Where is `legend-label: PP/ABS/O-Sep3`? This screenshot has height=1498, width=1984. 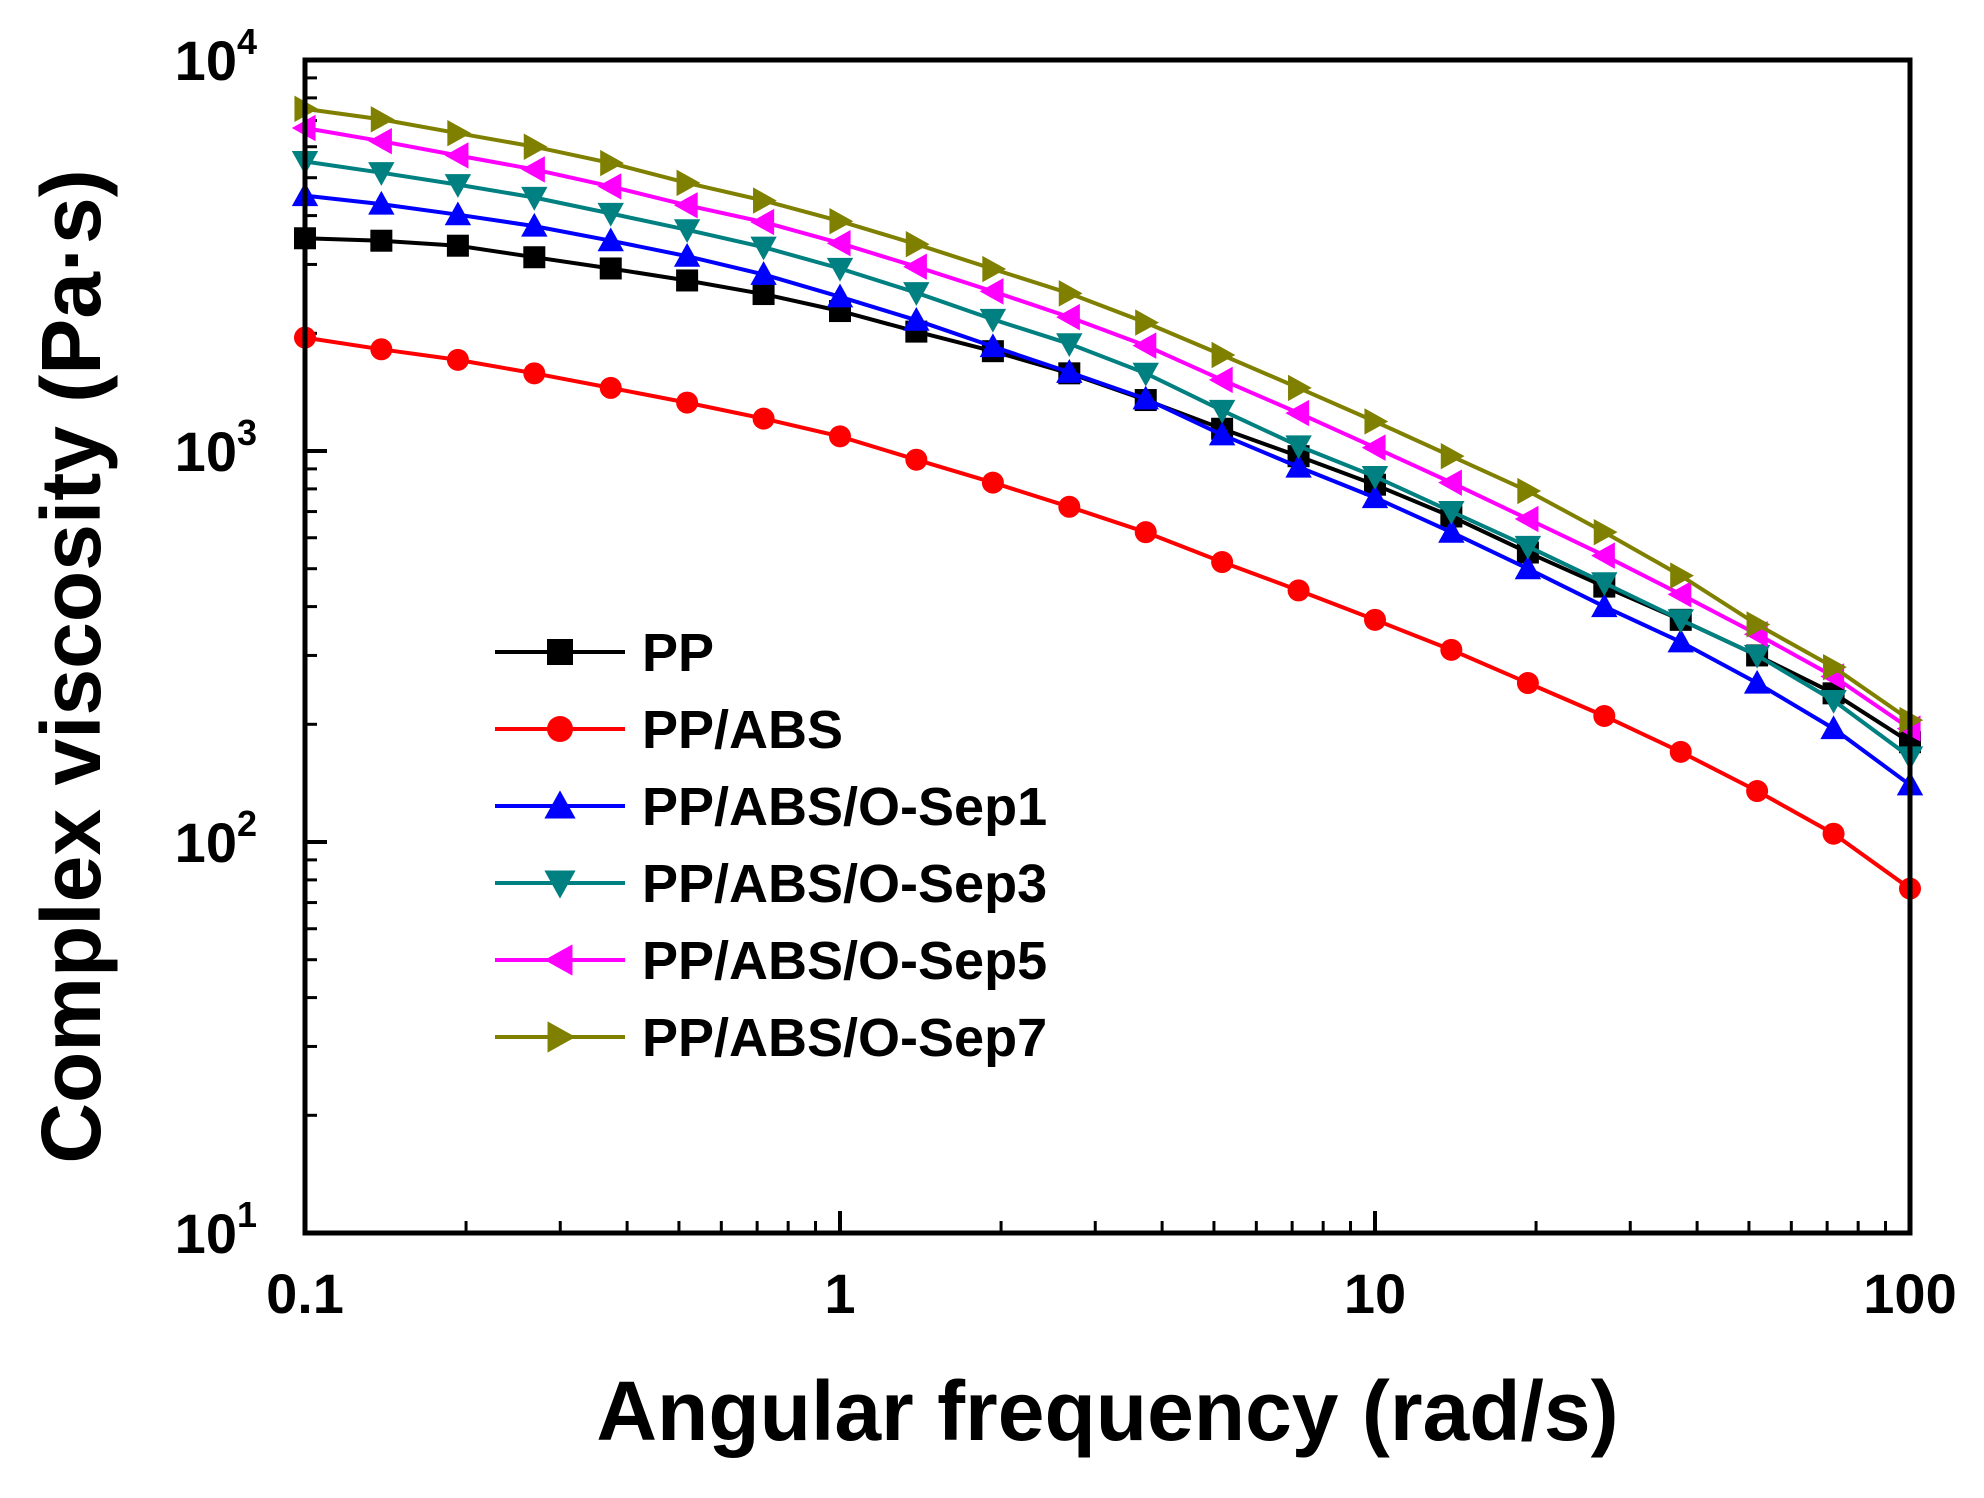
legend-label: PP/ABS/O-Sep3 is located at coordinates (844, 884).